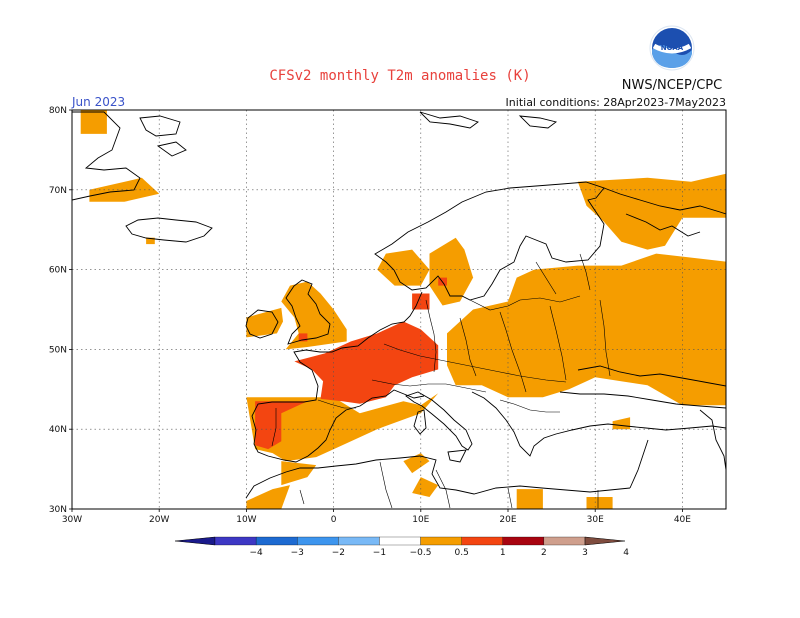 This screenshot has height=618, width=800. What do you see at coordinates (58, 510) in the screenshot?
I see `lat-tick-label: 30N` at bounding box center [58, 510].